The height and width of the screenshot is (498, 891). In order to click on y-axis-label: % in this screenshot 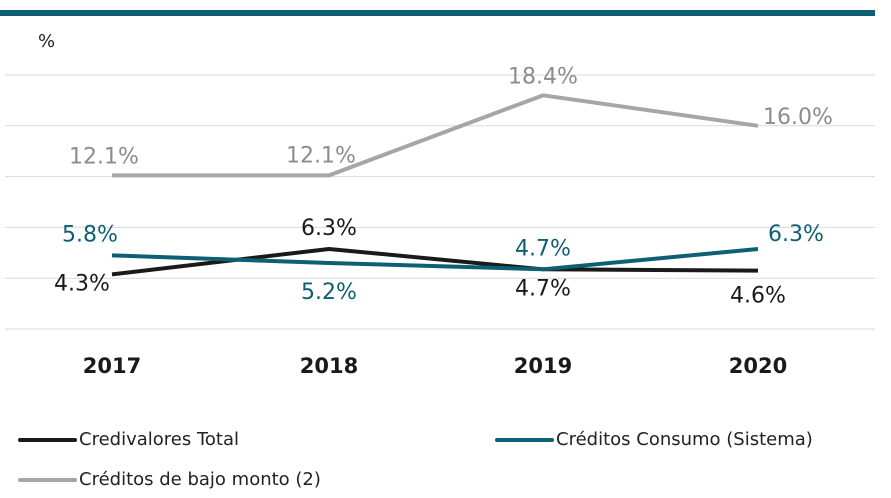, I will do `click(46, 41)`.